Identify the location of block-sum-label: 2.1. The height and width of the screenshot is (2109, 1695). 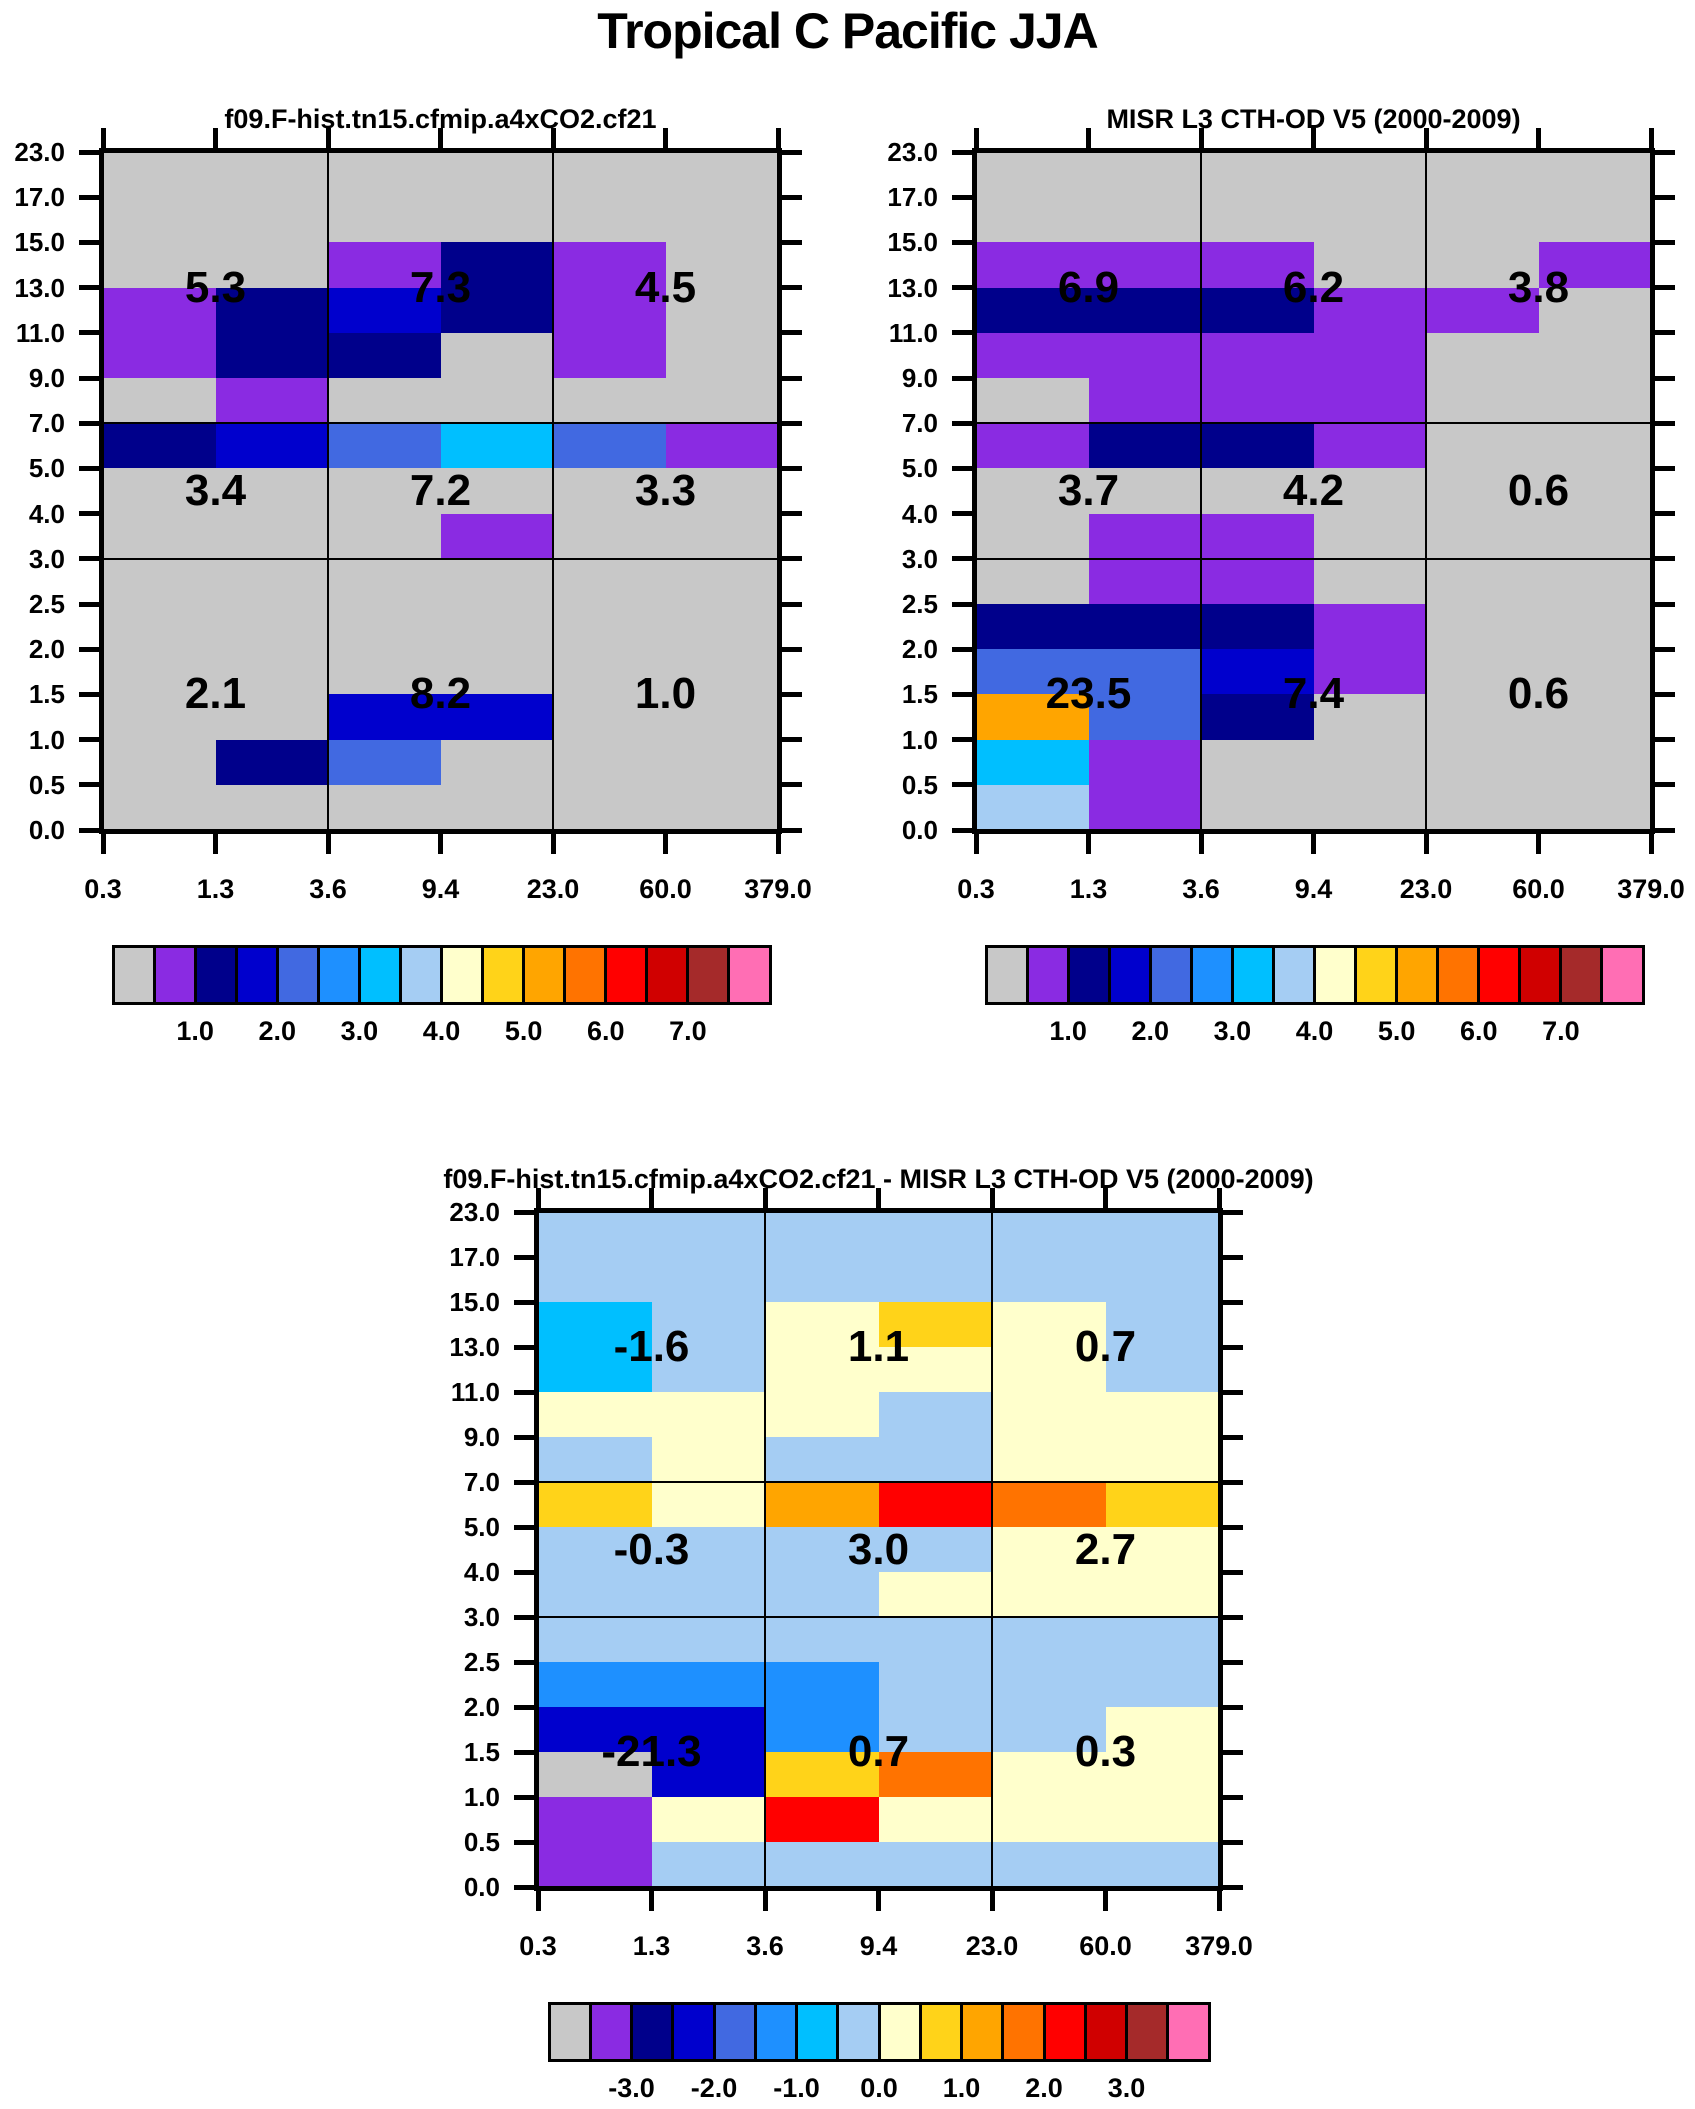
(215, 694).